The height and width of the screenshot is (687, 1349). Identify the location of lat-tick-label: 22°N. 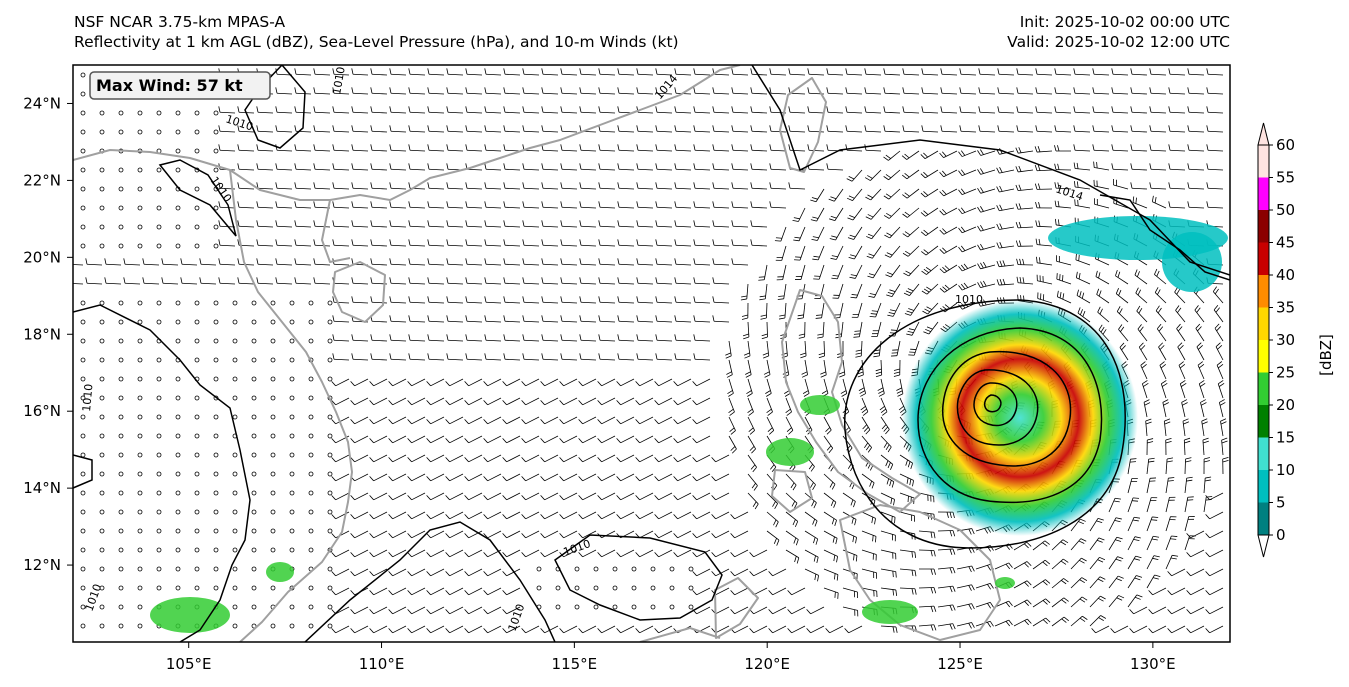
(42, 180).